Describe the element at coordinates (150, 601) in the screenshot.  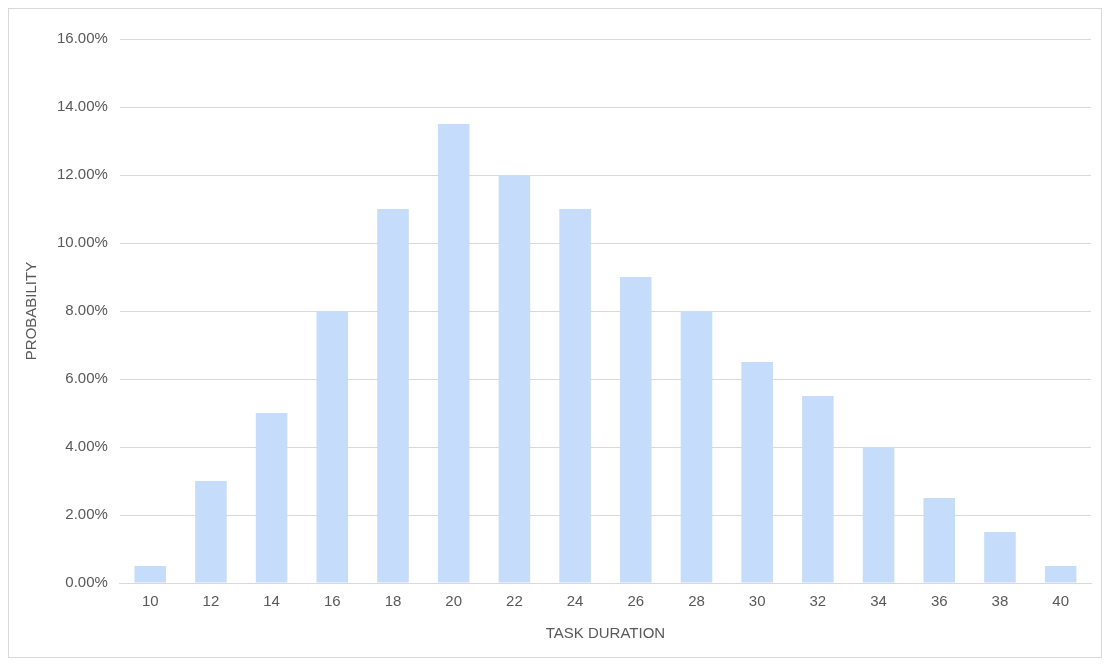
I see `x-tick-label: 10` at that location.